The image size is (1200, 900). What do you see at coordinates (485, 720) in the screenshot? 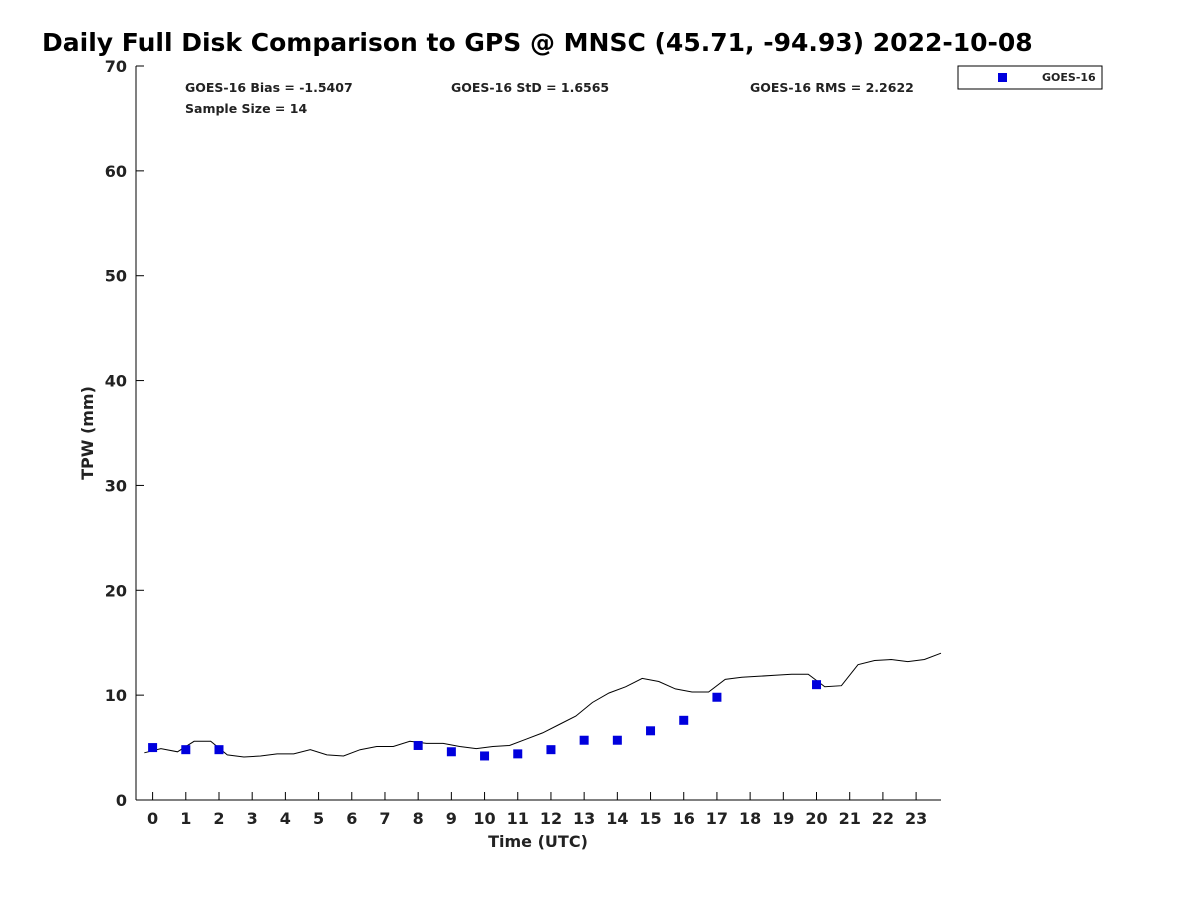
I see `goes16-series` at bounding box center [485, 720].